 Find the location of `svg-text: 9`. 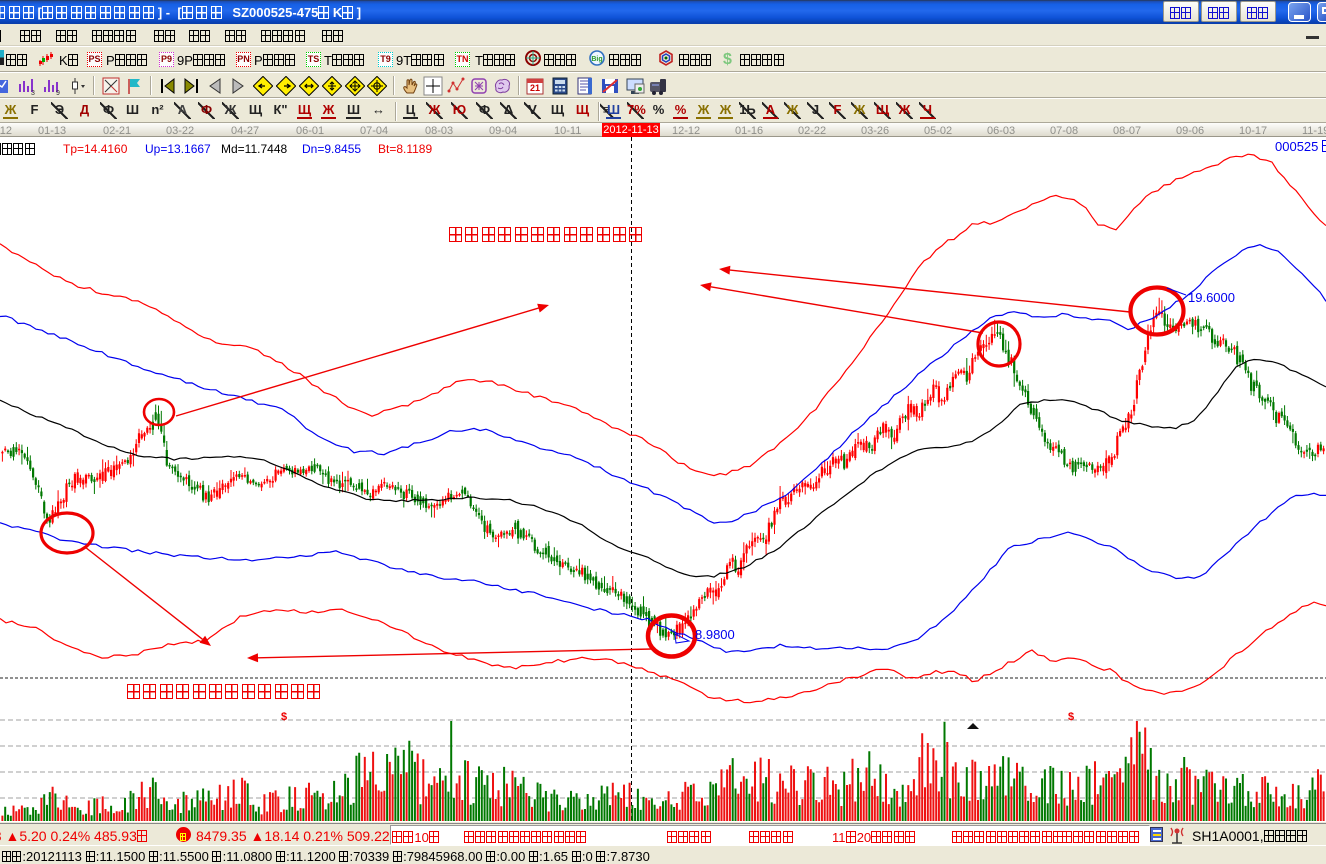

svg-text: 9 is located at coordinates (58, 93).